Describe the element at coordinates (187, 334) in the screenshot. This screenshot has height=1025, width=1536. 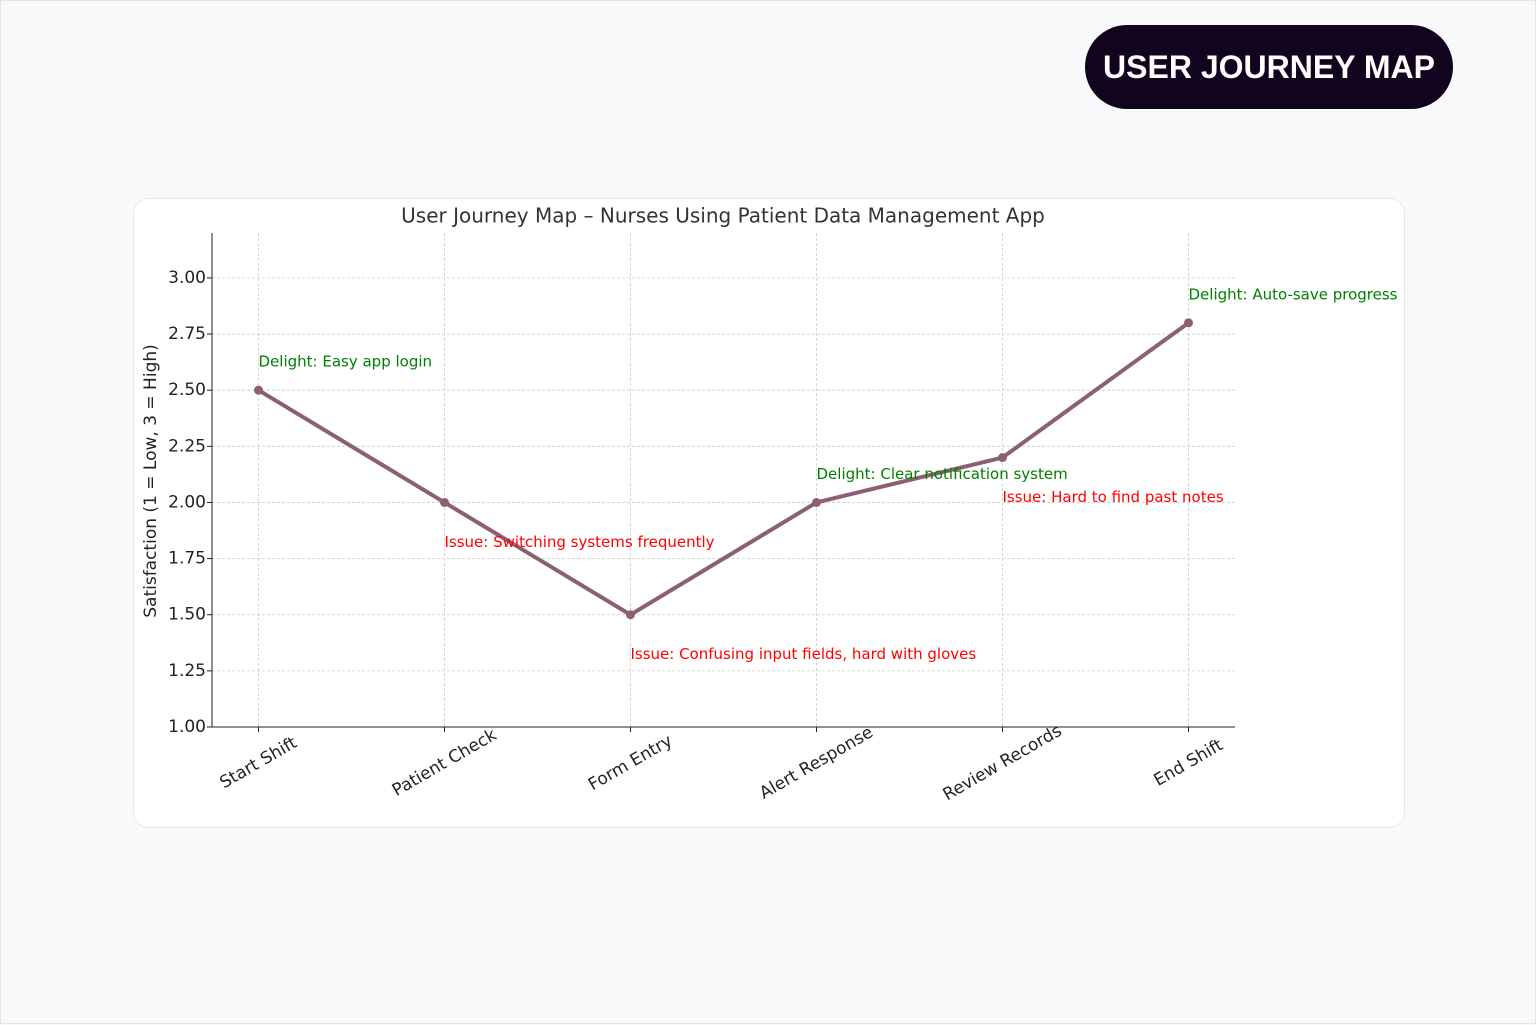
I see `y-tick-label: 2.75` at that location.